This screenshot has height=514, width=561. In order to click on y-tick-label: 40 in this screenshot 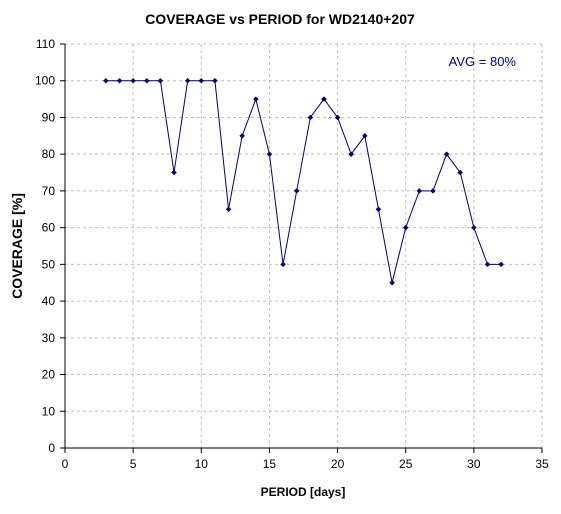, I will do `click(49, 301)`.